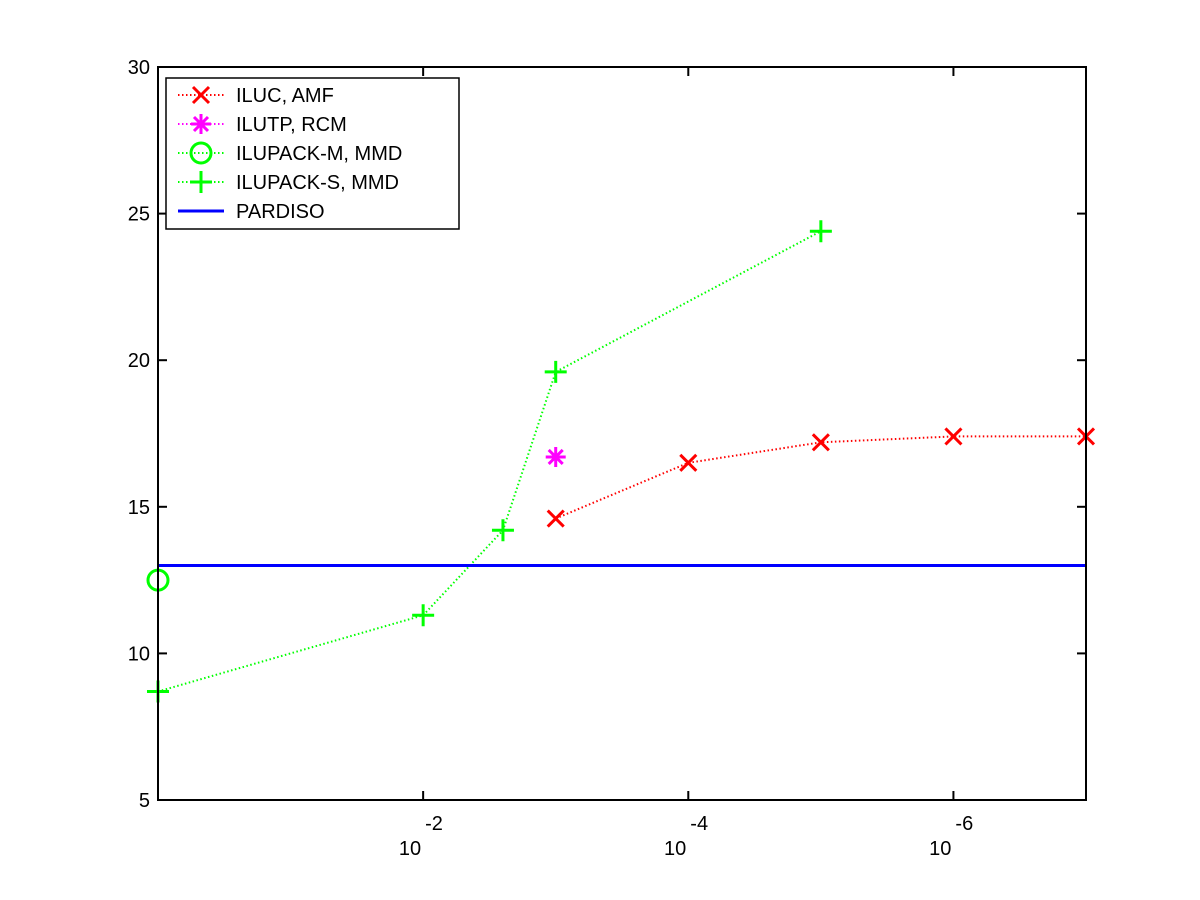 Image resolution: width=1200 pixels, height=900 pixels. Describe the element at coordinates (285, 96) in the screenshot. I see `legend-label: ILUC, AMF` at that location.